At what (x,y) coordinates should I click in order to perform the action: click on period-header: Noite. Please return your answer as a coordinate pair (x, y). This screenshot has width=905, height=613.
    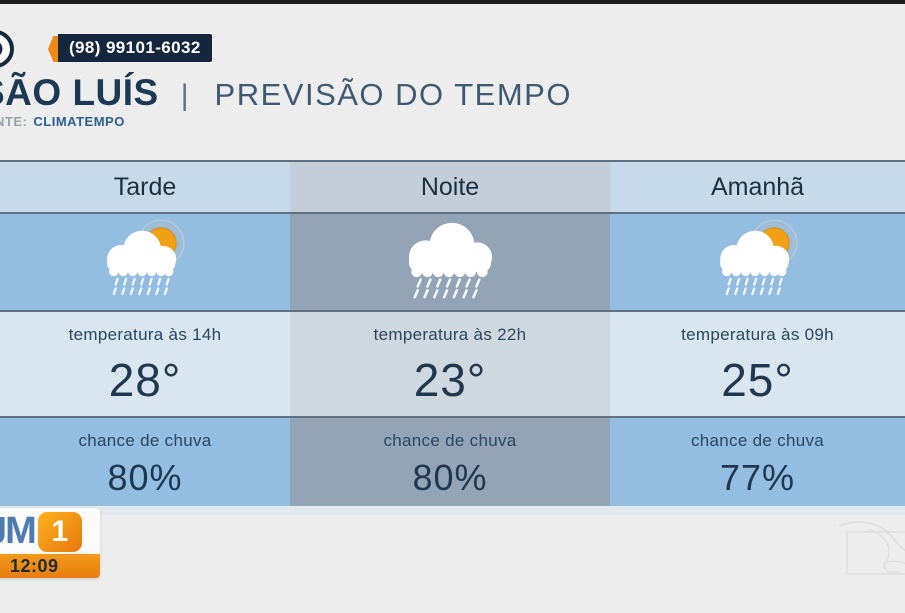
    Looking at the image, I should click on (450, 186).